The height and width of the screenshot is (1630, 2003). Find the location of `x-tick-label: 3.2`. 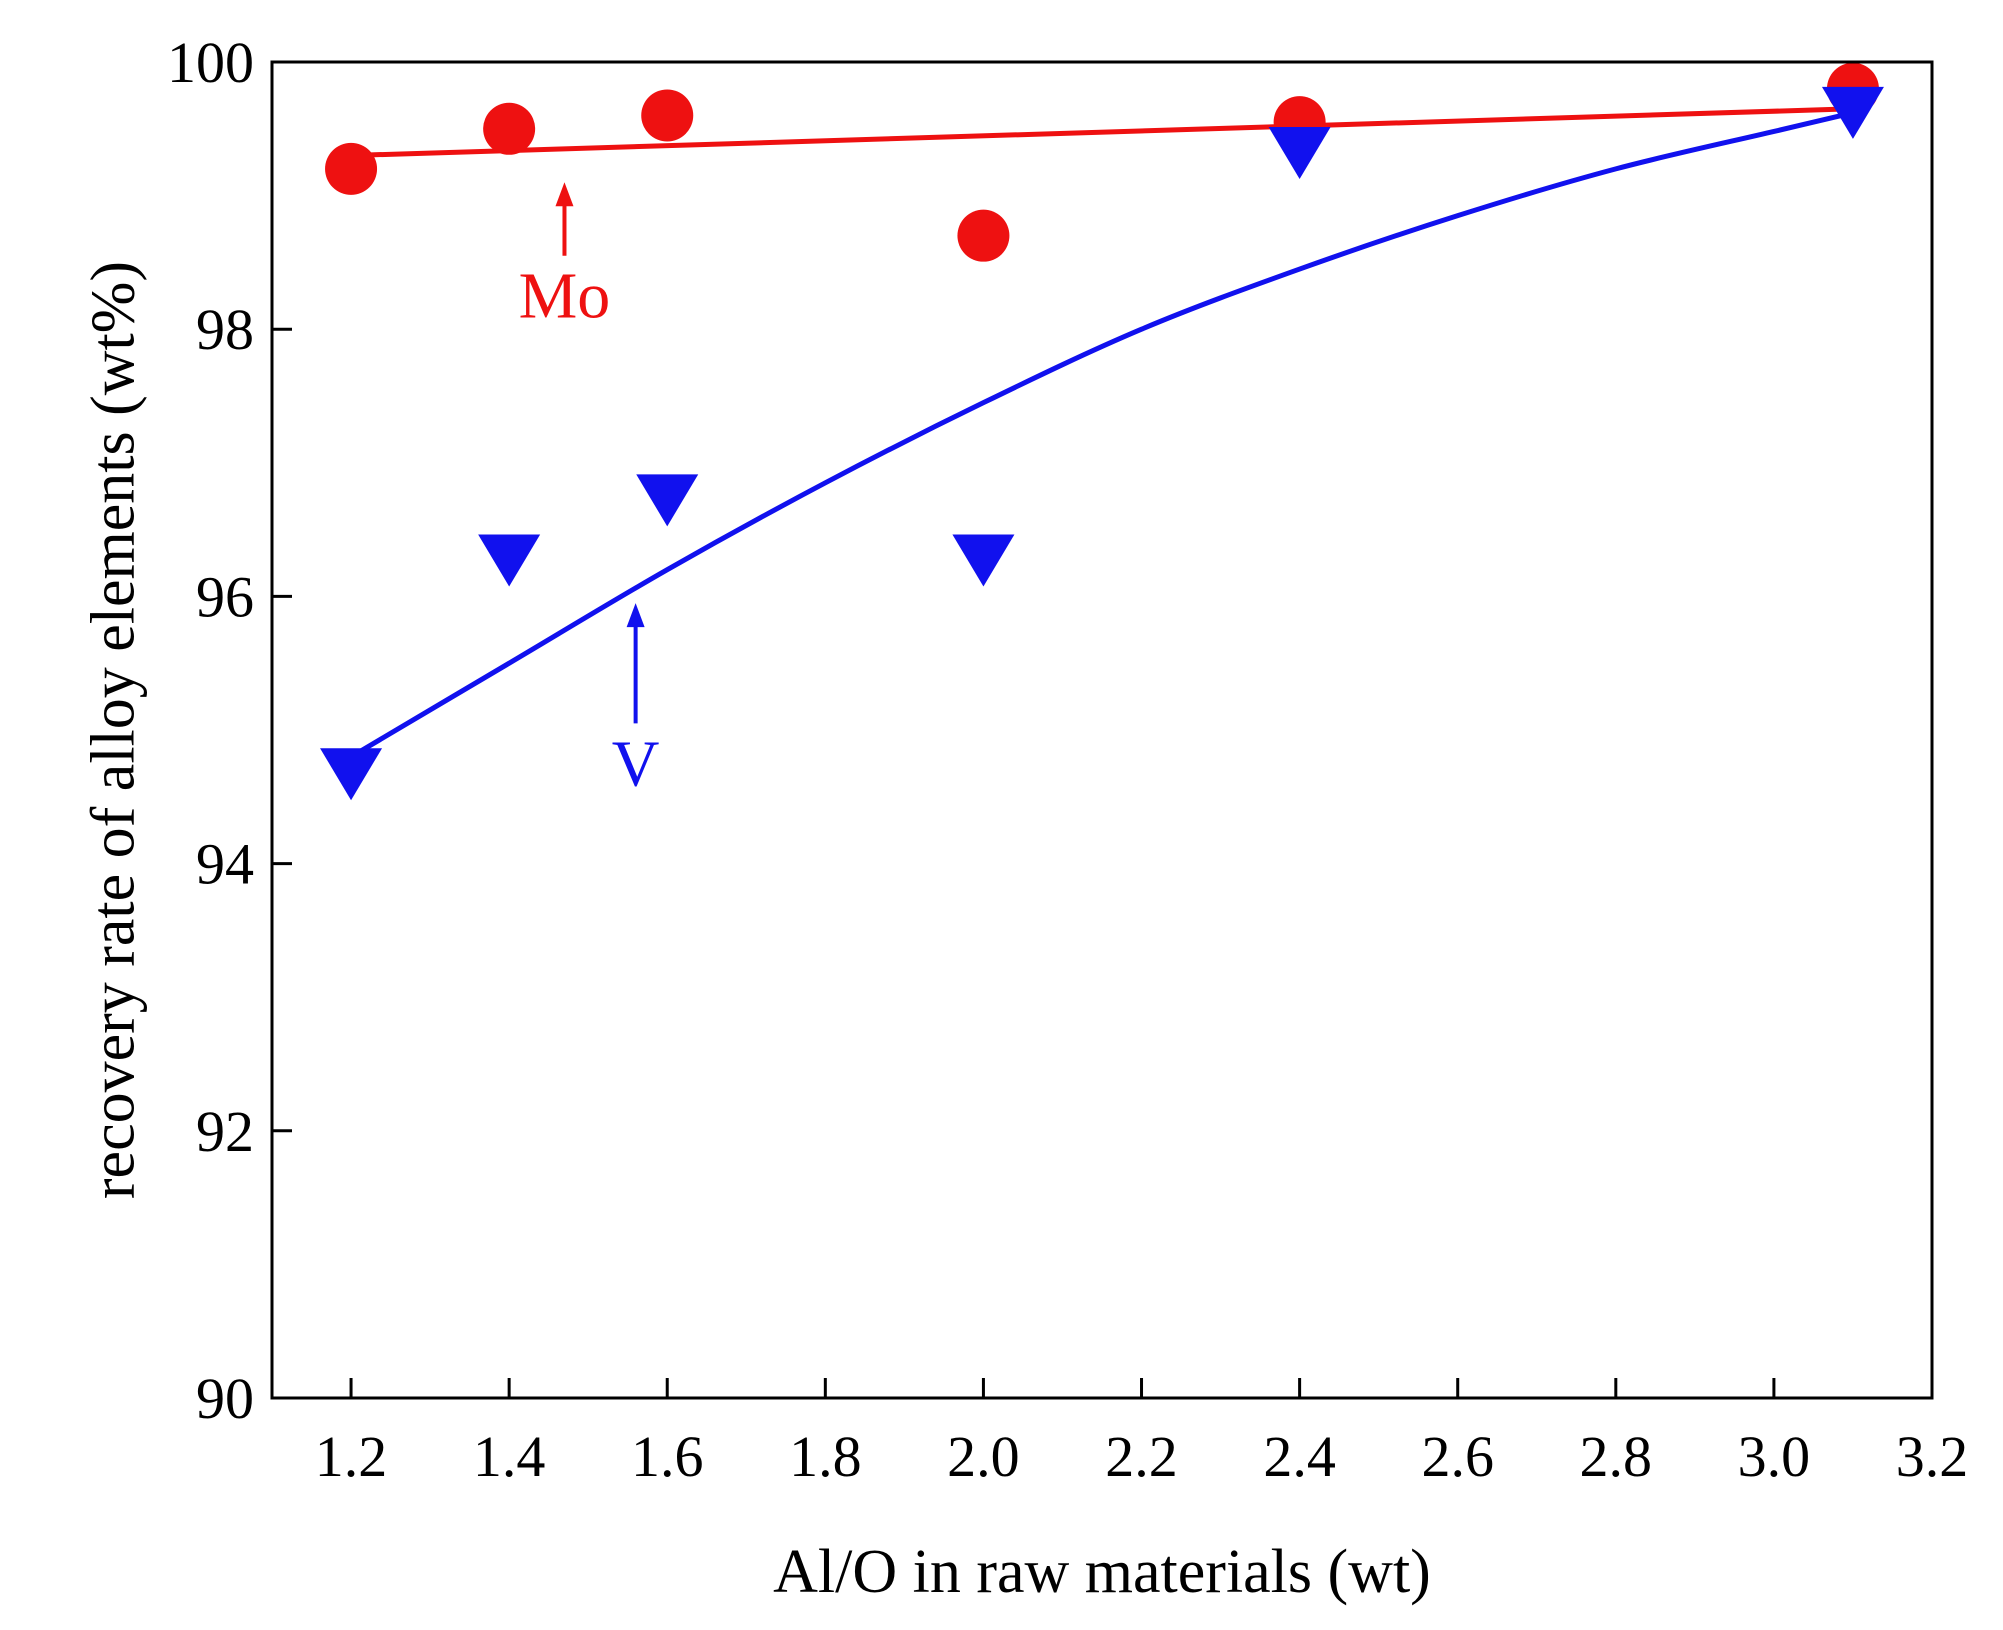

x-tick-label: 3.2 is located at coordinates (1932, 1456).